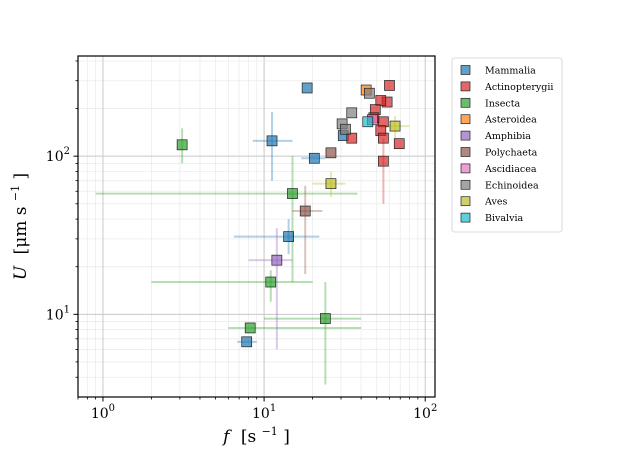  I want to click on x-tick-label: 10⁰, so click(103, 412).